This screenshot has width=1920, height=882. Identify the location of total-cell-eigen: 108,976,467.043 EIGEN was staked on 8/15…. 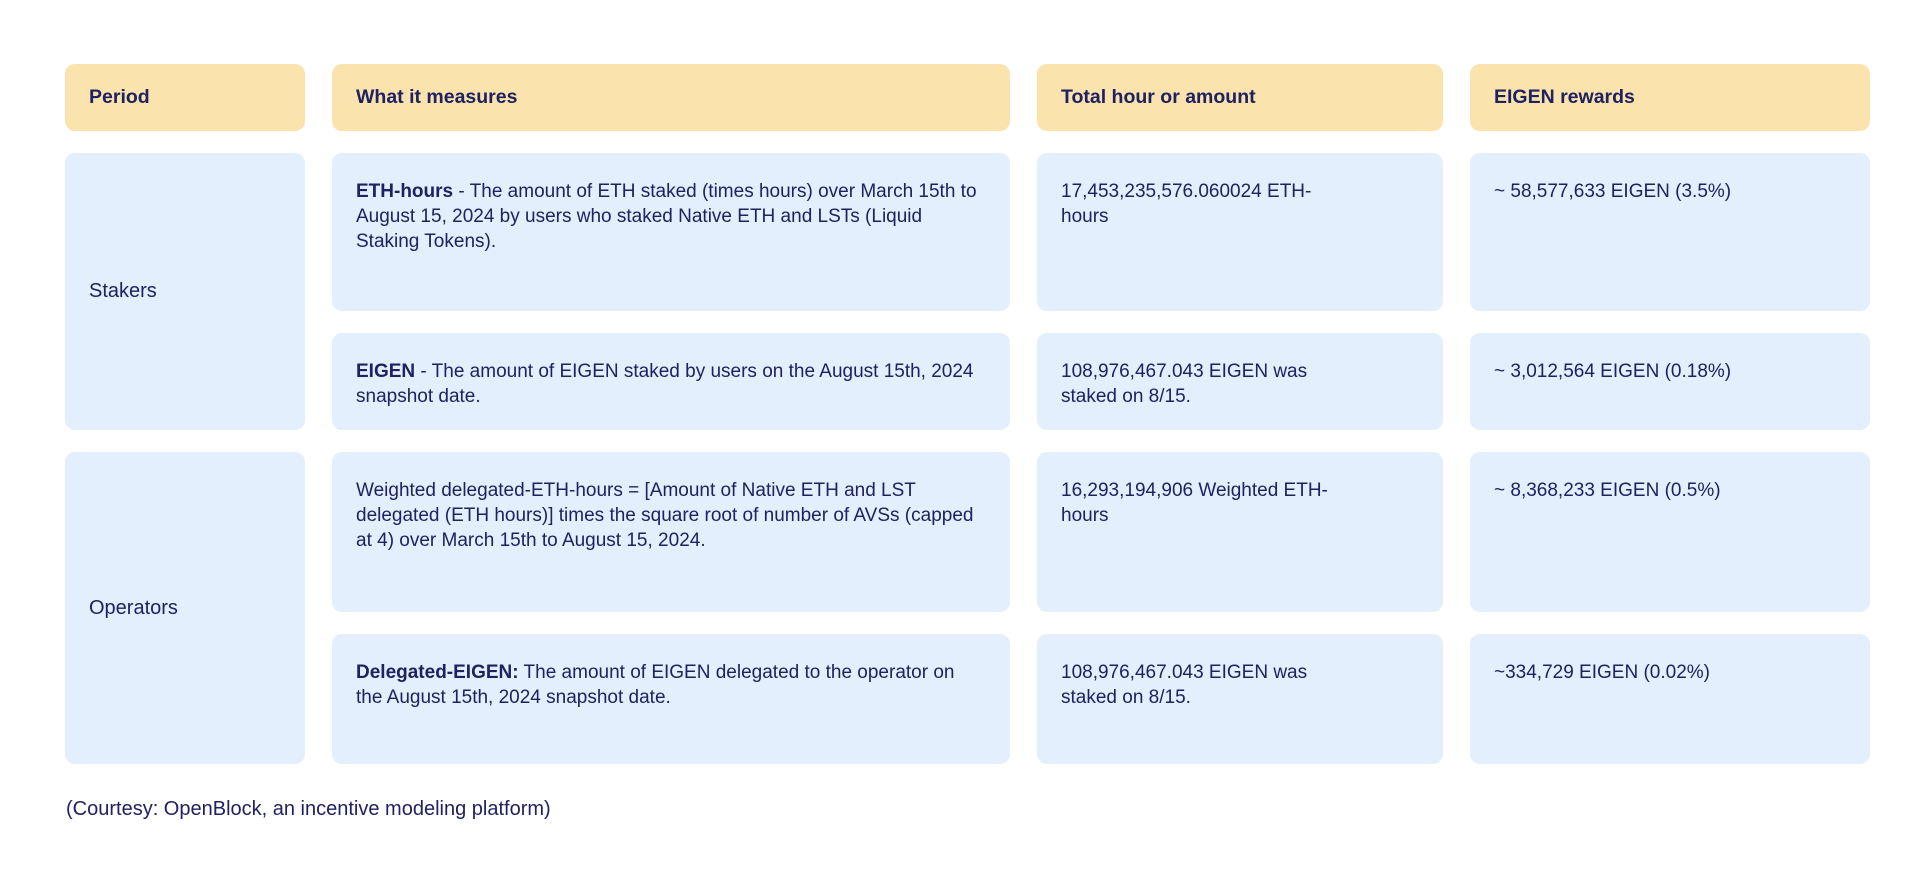
(1240, 381).